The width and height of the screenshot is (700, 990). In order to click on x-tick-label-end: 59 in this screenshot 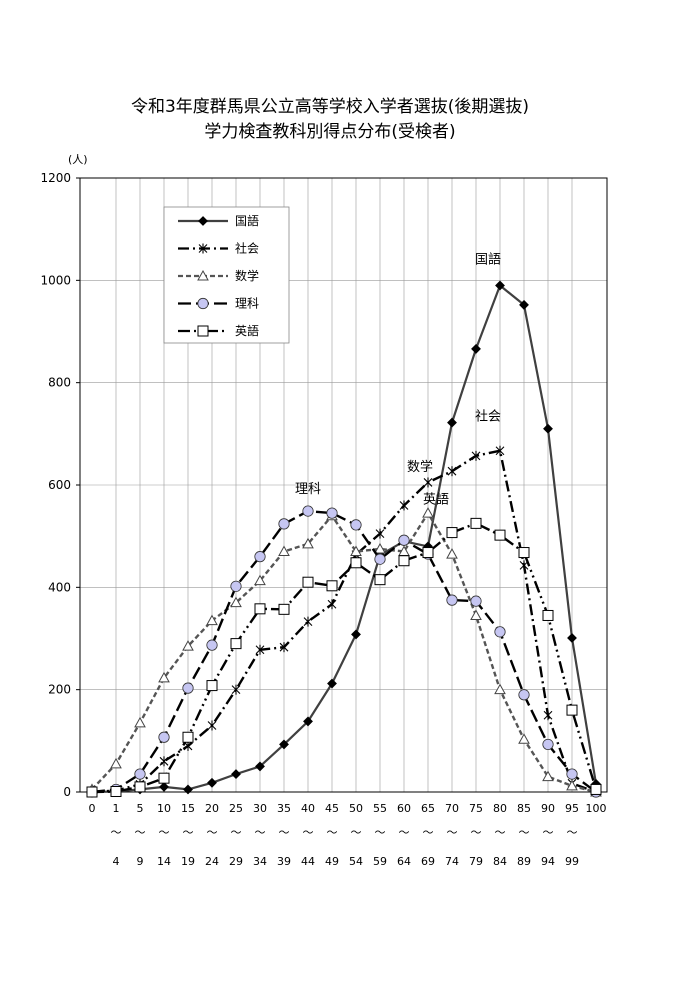, I will do `click(380, 861)`.